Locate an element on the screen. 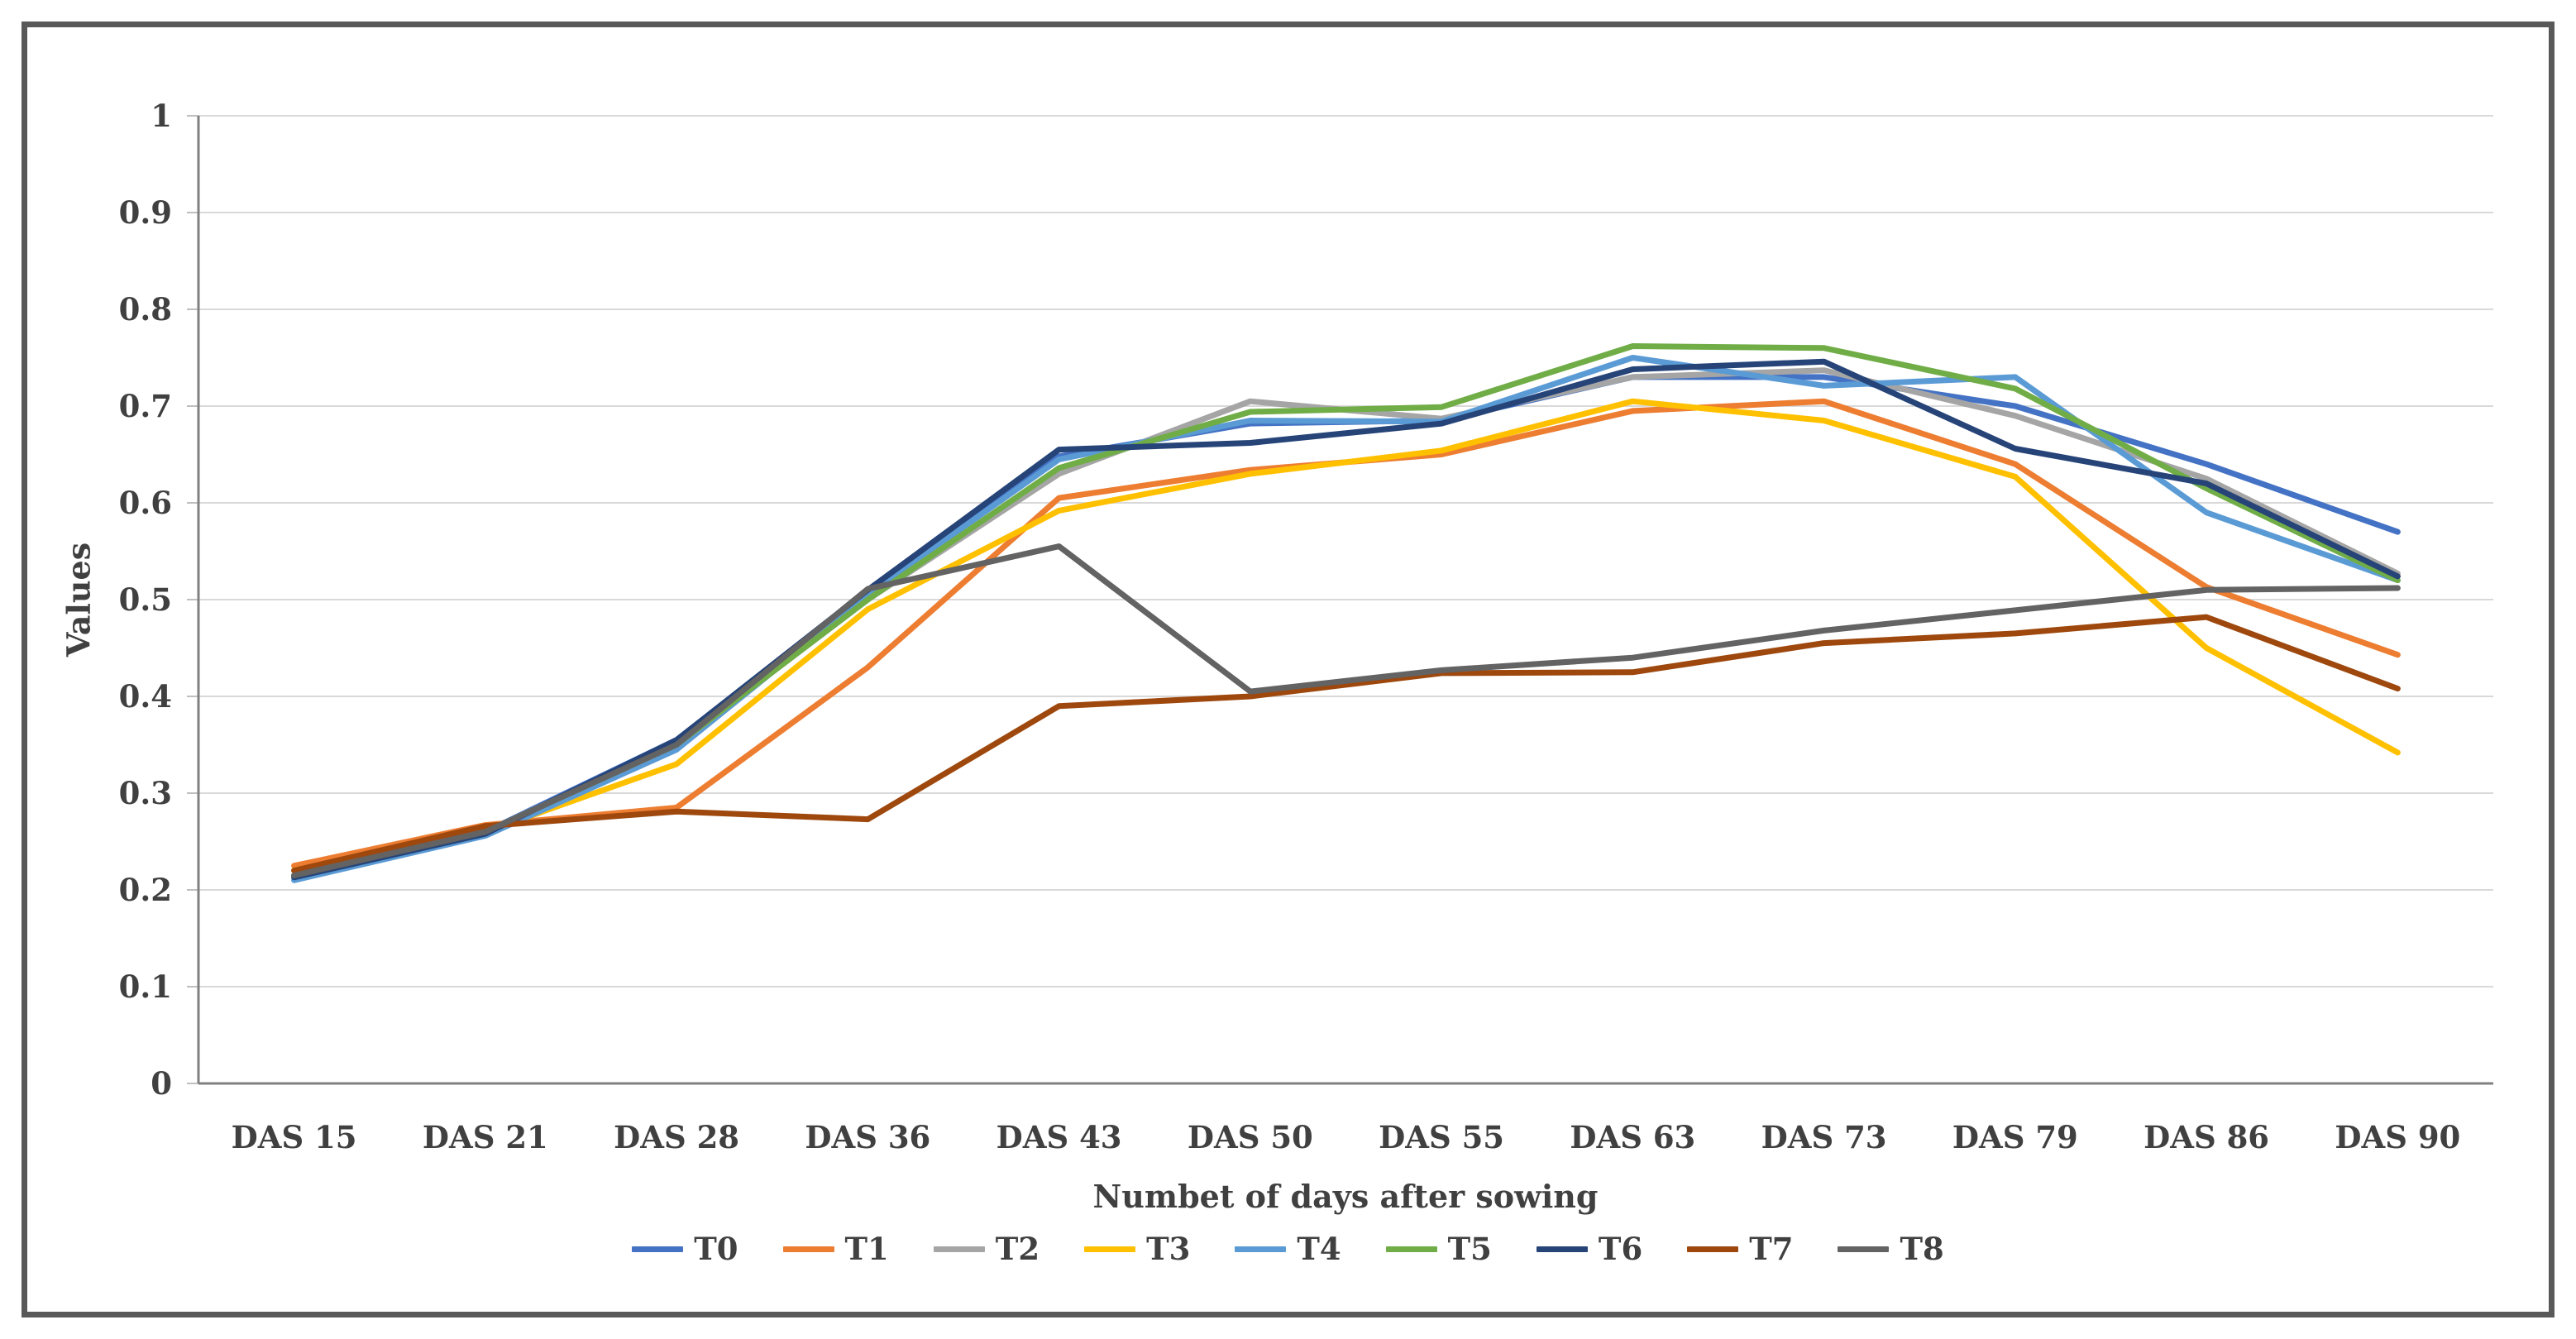 This screenshot has height=1339, width=2576. y-tick-label: 0.8 is located at coordinates (145, 309).